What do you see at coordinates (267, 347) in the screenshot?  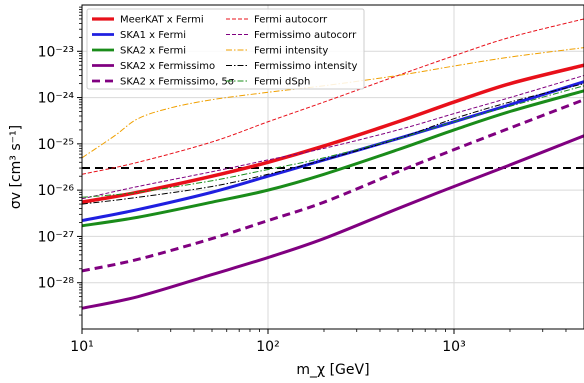 I see `x-tick-label: 10²` at bounding box center [267, 347].